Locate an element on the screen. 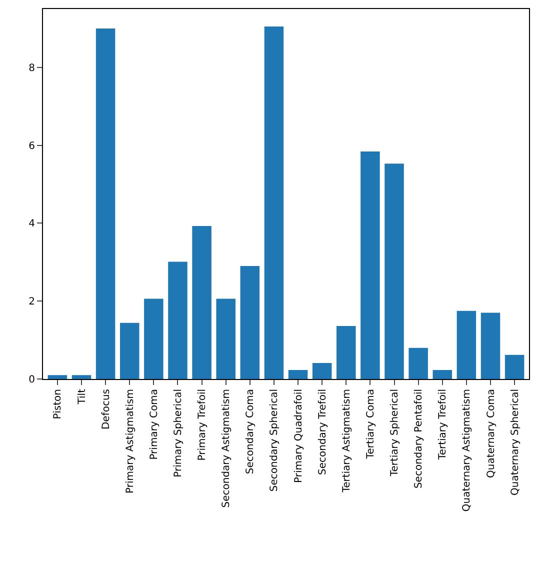  x-tick-label: Defocus is located at coordinates (106, 409).